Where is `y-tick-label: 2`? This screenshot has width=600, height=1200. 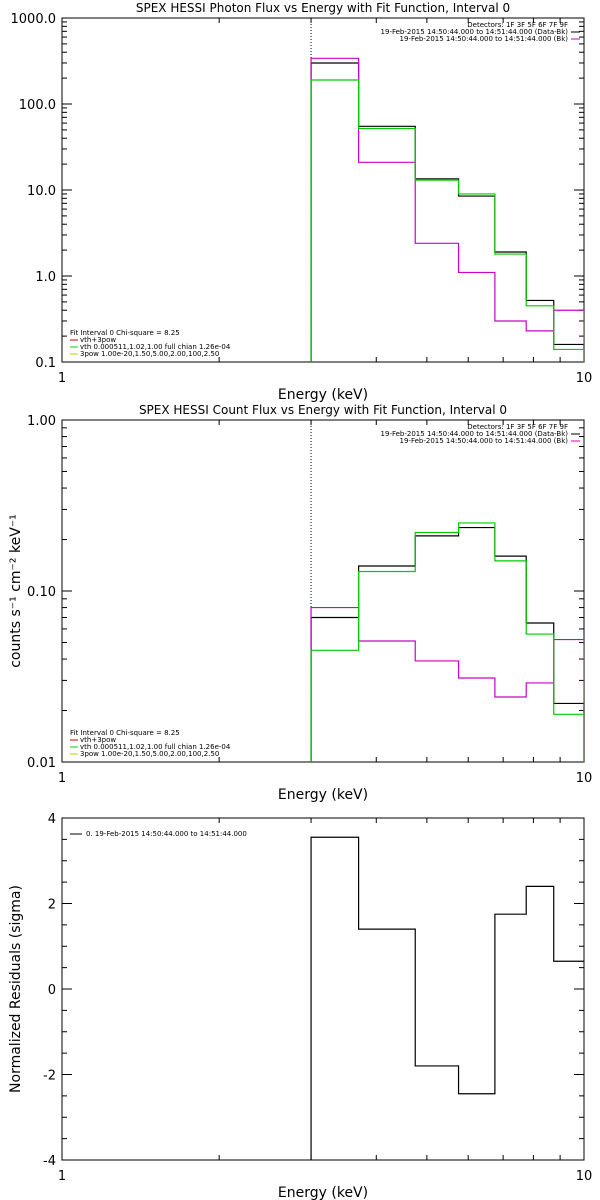
y-tick-label: 2 is located at coordinates (52, 905).